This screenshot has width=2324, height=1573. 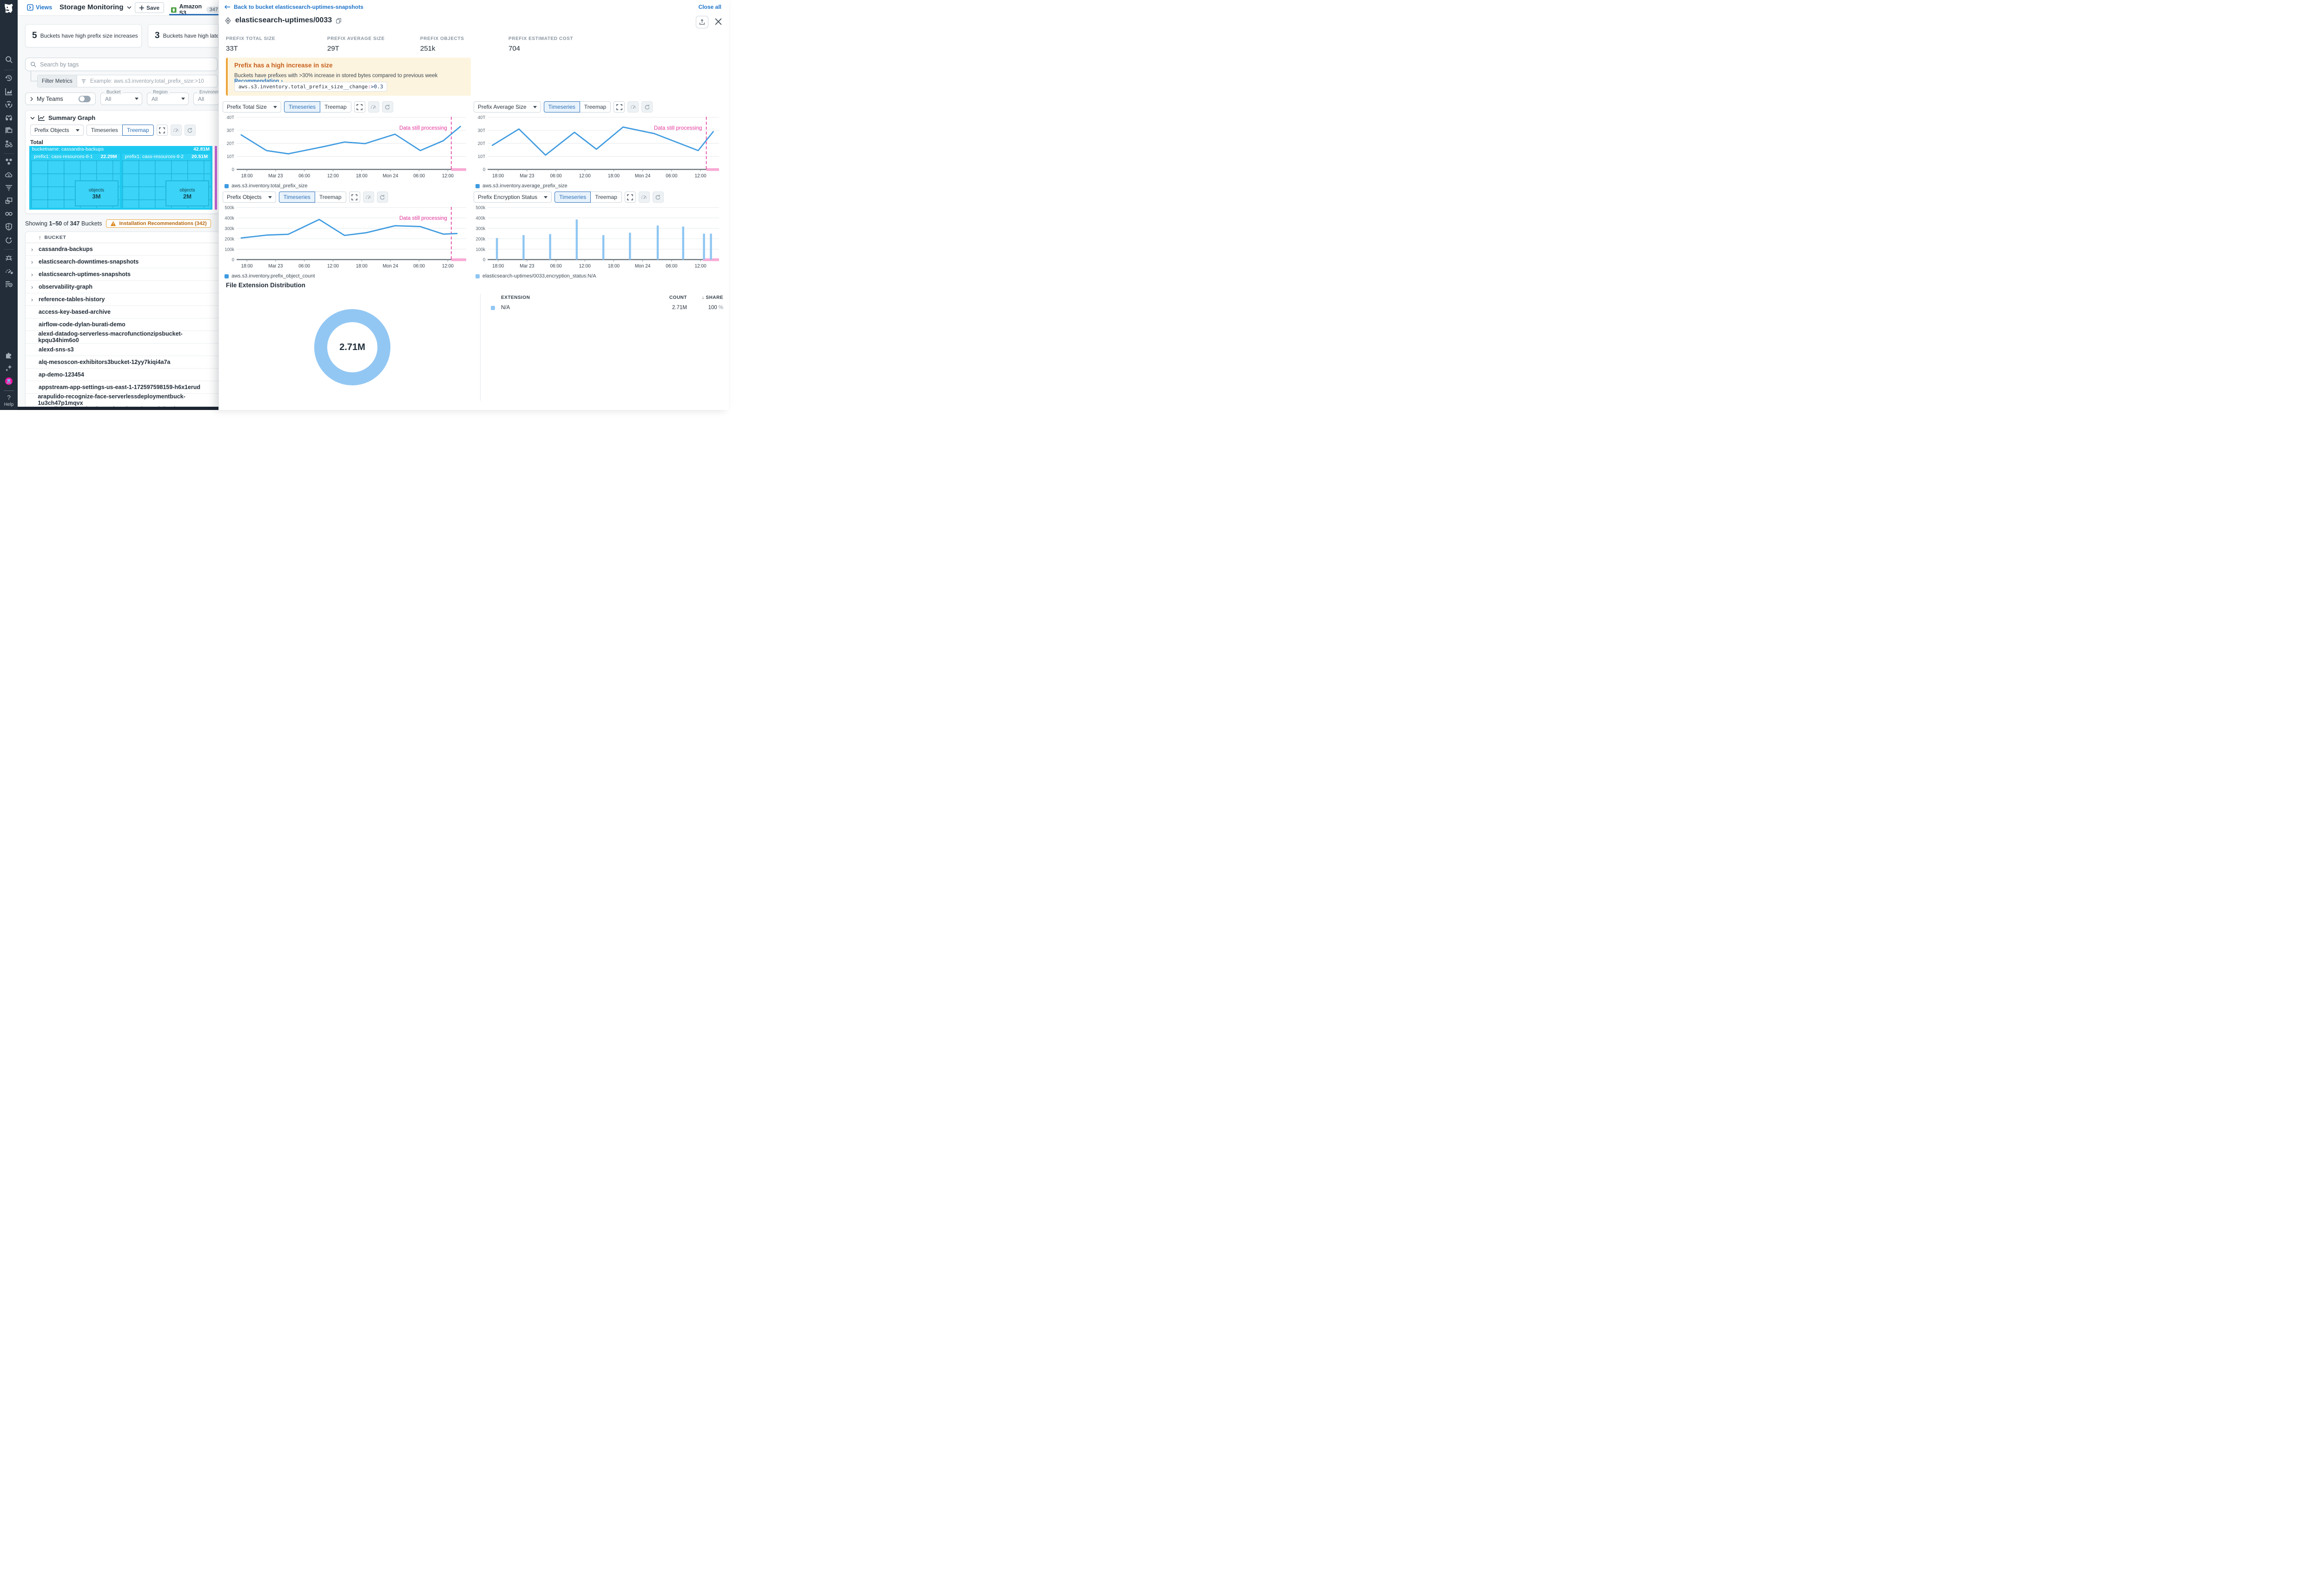 I want to click on bucket-row: › elasticsearch-downtimes-snapshots, so click(x=122, y=262).